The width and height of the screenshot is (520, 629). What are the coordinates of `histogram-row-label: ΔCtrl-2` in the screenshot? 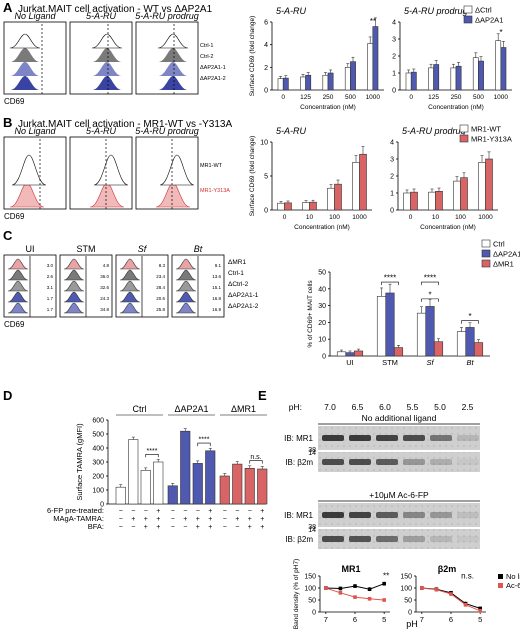 It's located at (238, 284).